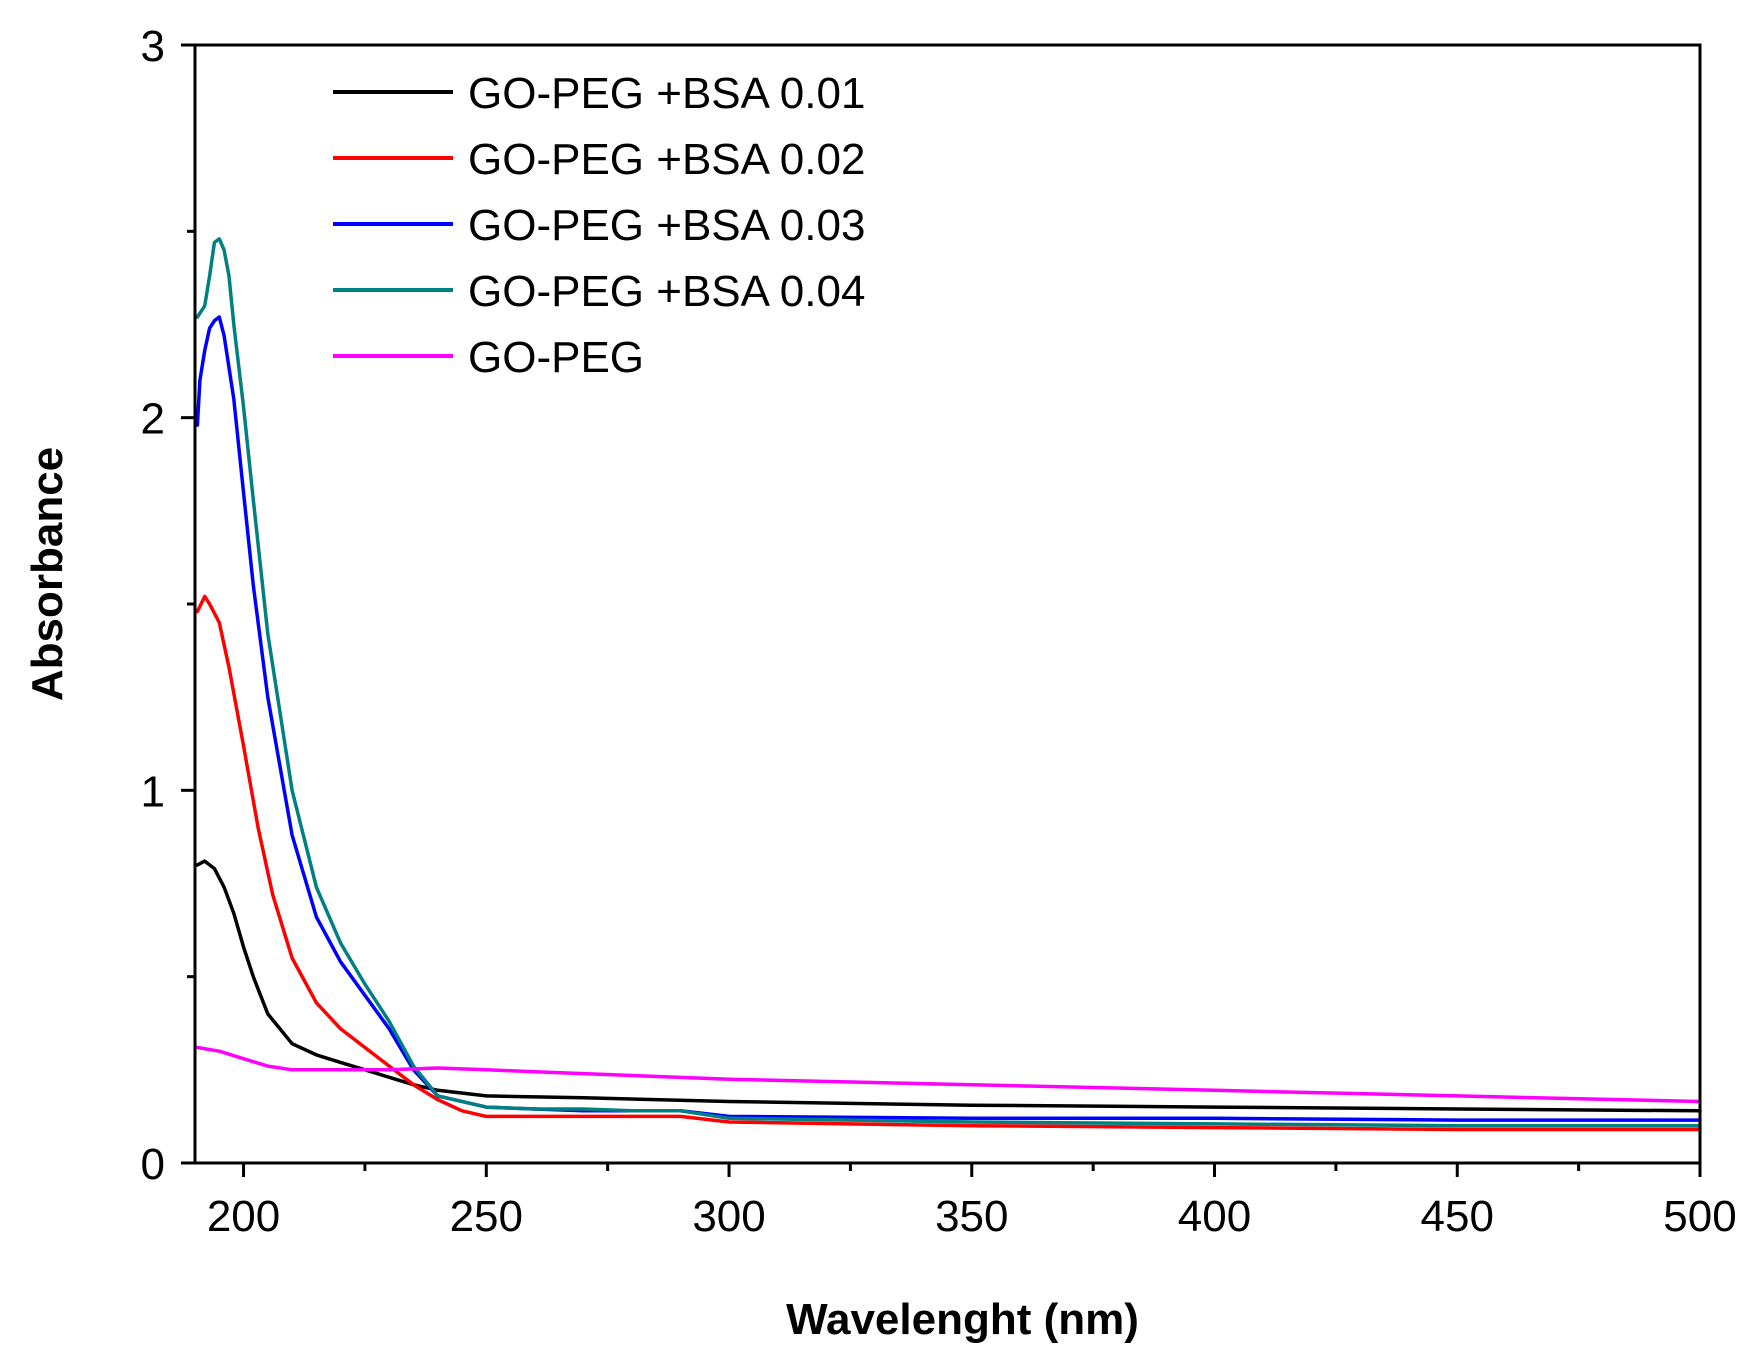  Describe the element at coordinates (486, 1216) in the screenshot. I see `x-tick-label: 250` at that location.